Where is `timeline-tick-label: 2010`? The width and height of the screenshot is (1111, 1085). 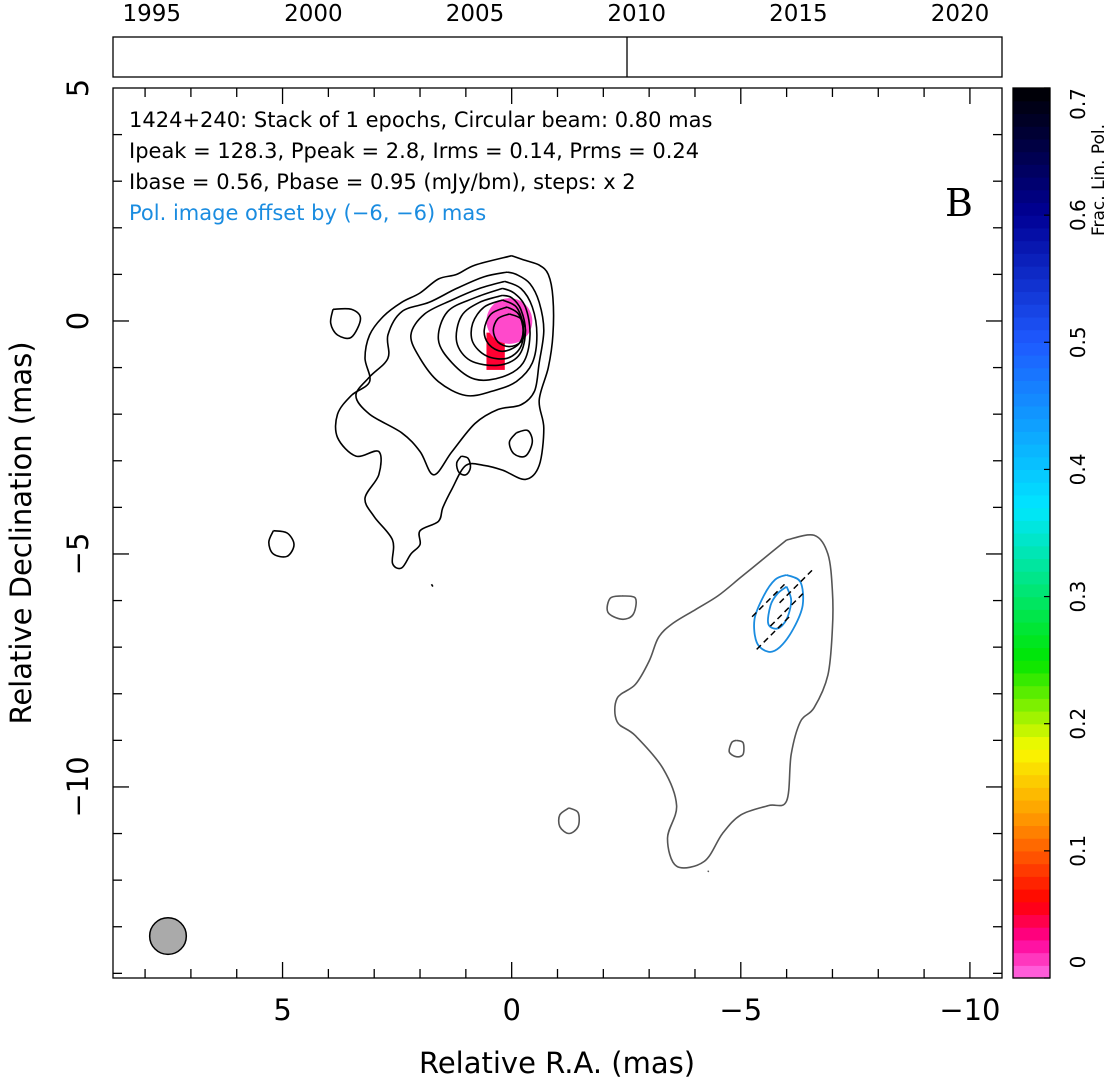 timeline-tick-label: 2010 is located at coordinates (636, 14).